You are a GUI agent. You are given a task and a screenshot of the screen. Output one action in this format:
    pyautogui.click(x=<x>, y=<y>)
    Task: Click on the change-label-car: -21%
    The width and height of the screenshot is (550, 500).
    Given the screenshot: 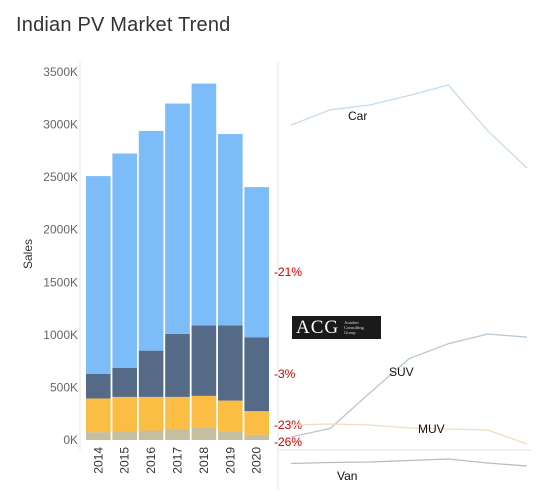 What is the action you would take?
    pyautogui.click(x=288, y=272)
    